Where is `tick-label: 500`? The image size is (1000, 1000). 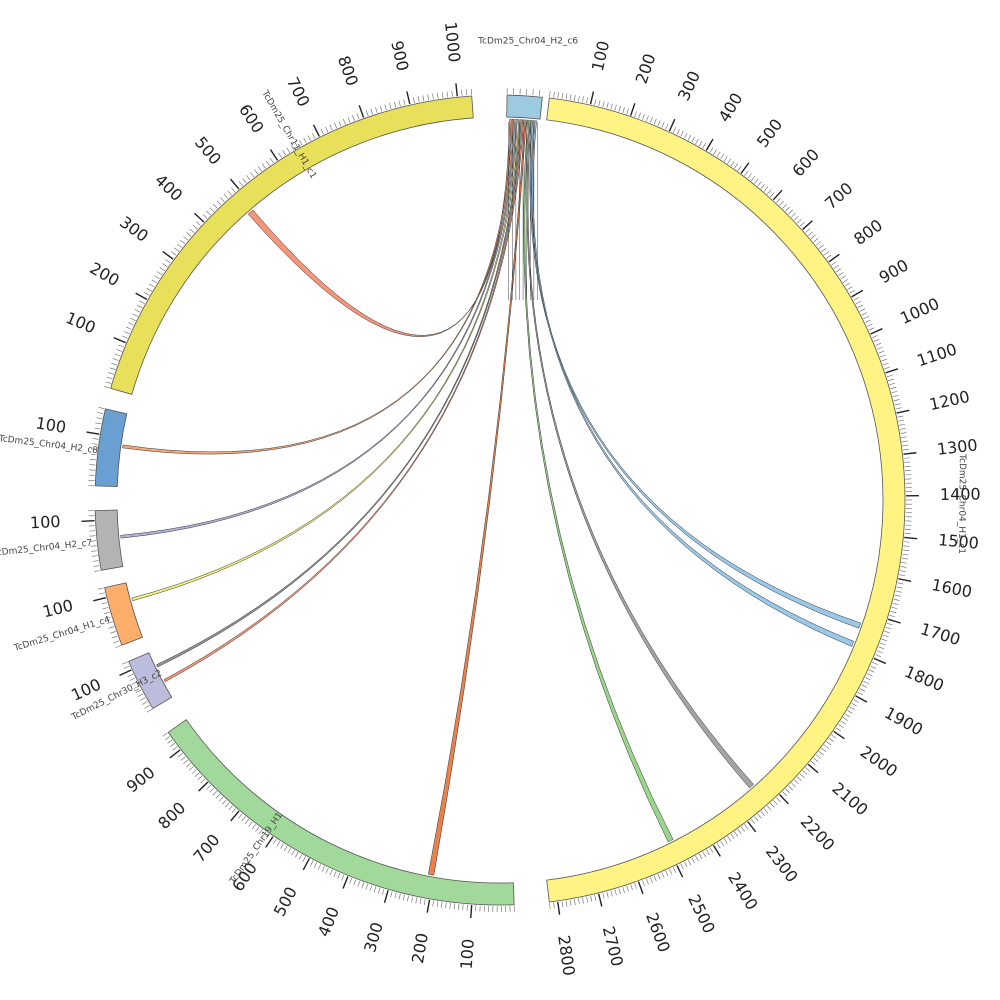 tick-label: 500 is located at coordinates (208, 151).